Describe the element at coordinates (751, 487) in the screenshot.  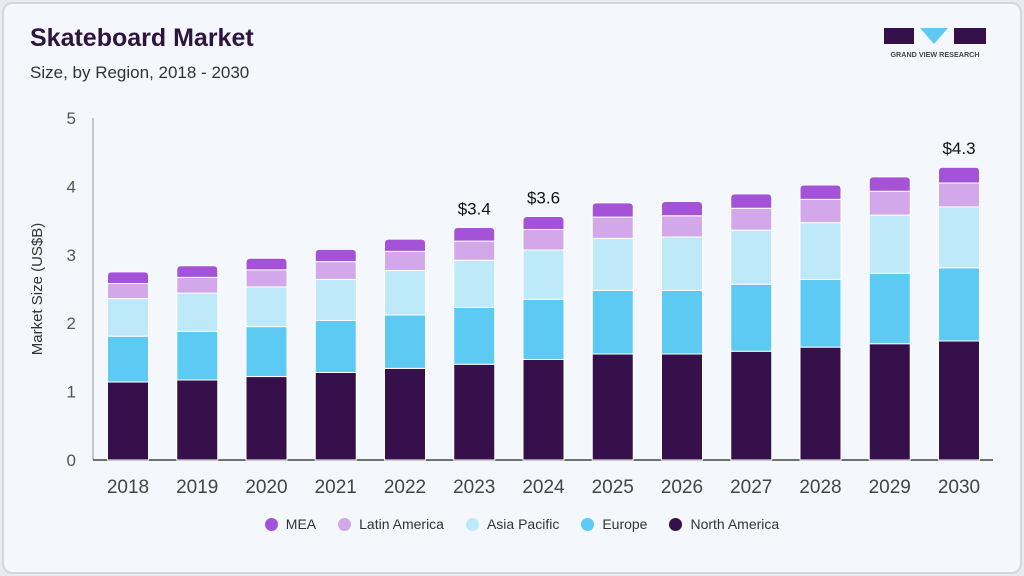
I see `x-tick-label: 2027` at that location.